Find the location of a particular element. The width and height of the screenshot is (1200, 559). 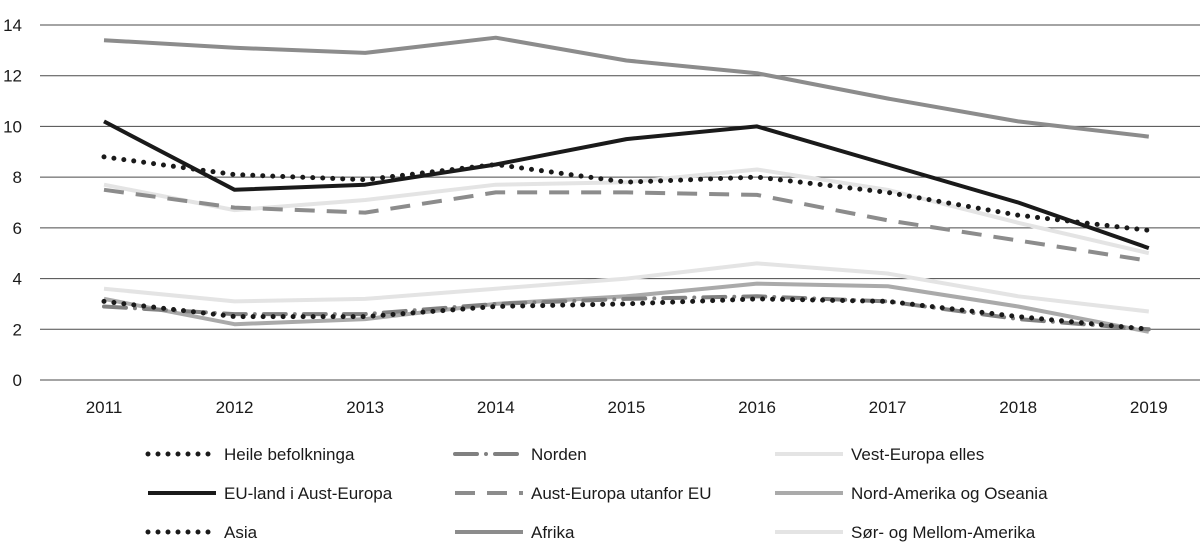

legend-item: Asia is located at coordinates (201, 532).